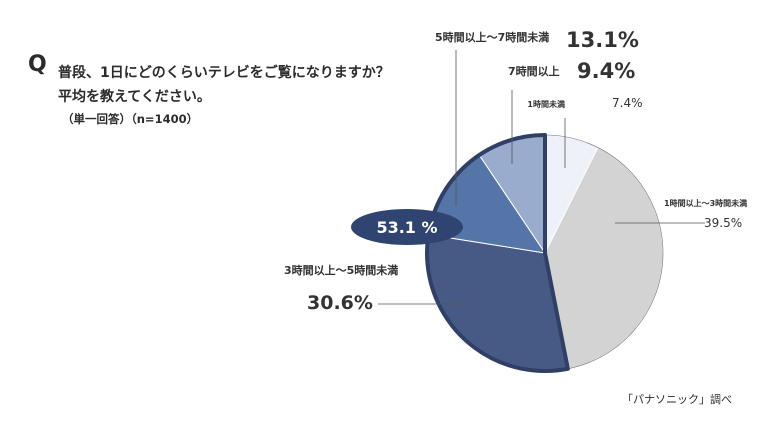 The image size is (770, 428). I want to click on question-subtext: 平均を教えてください。, so click(134, 97).